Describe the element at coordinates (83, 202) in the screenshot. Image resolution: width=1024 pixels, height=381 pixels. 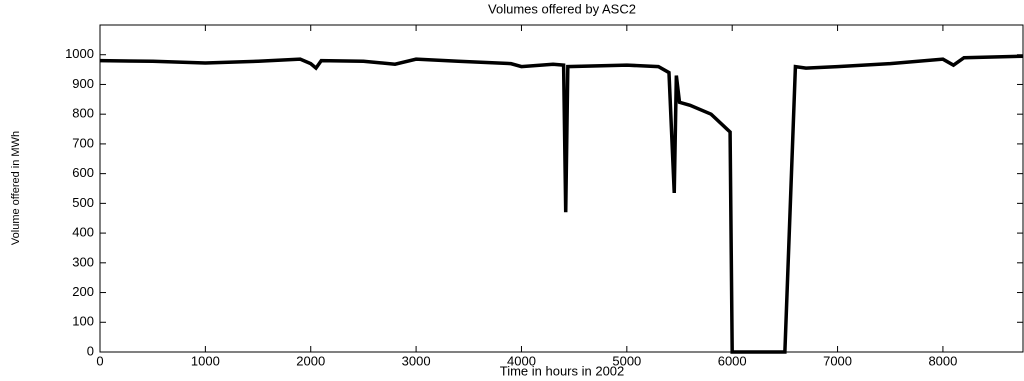
I see `y-tick-label: 500` at that location.